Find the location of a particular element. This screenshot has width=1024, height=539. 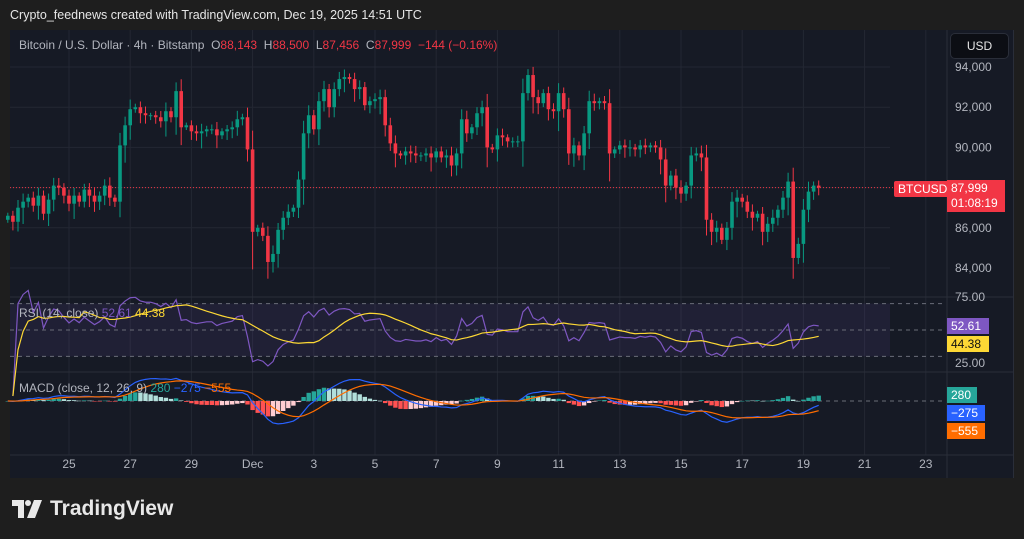

open-label: O is located at coordinates (216, 45).